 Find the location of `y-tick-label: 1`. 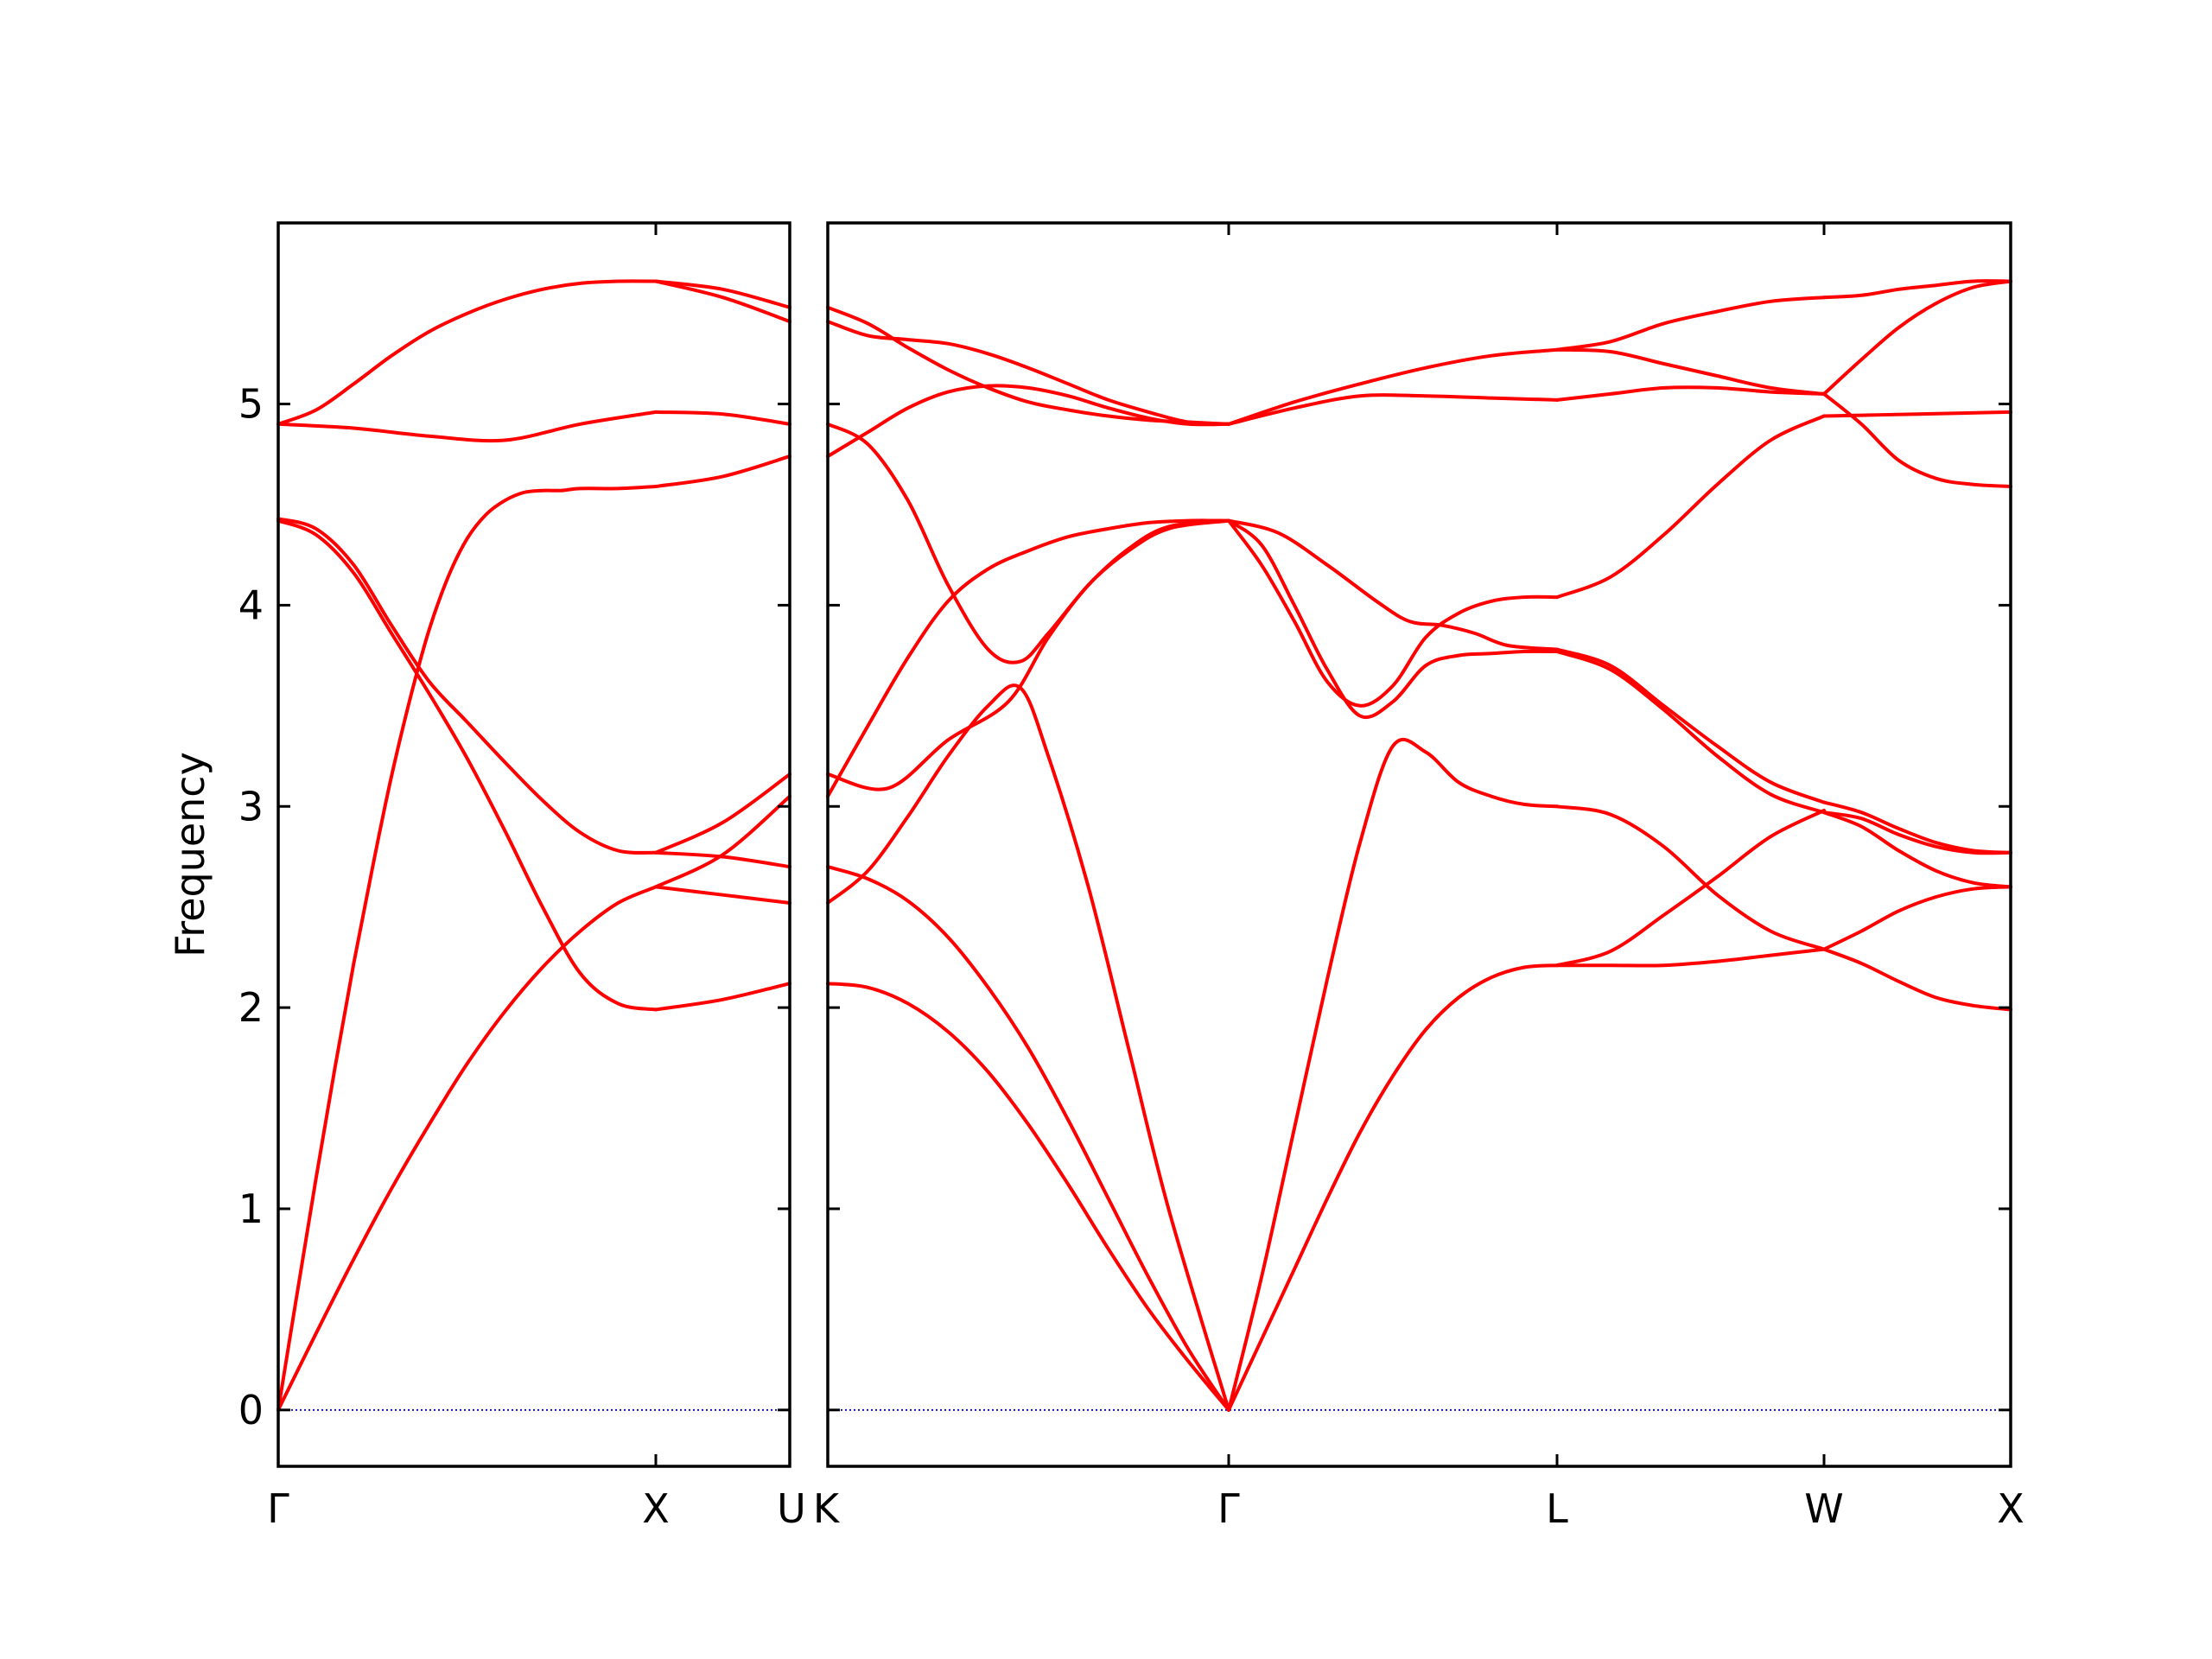

y-tick-label: 1 is located at coordinates (251, 1208).